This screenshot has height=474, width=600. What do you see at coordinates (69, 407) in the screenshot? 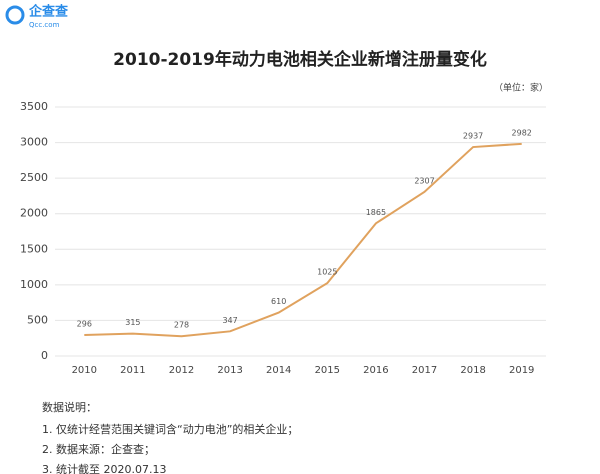
I see `notes-heading: 数据说明：` at bounding box center [69, 407].